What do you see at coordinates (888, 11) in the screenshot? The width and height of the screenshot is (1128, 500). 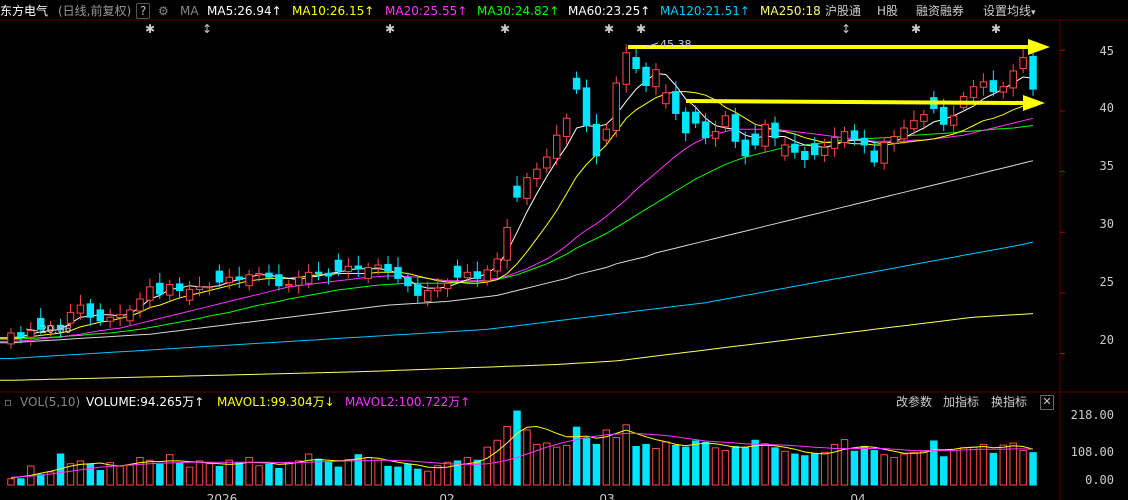 I see `tab-h-share: H股` at bounding box center [888, 11].